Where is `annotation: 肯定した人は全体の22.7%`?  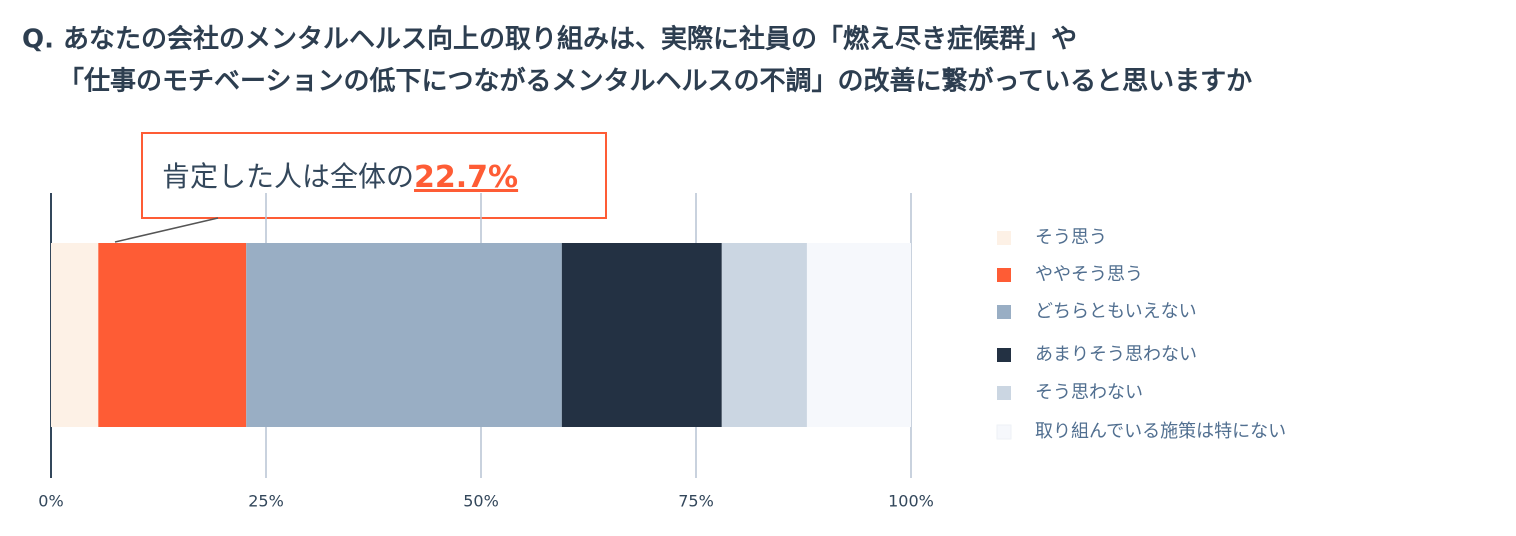 annotation: 肯定した人は全体の22.7% is located at coordinates (340, 177).